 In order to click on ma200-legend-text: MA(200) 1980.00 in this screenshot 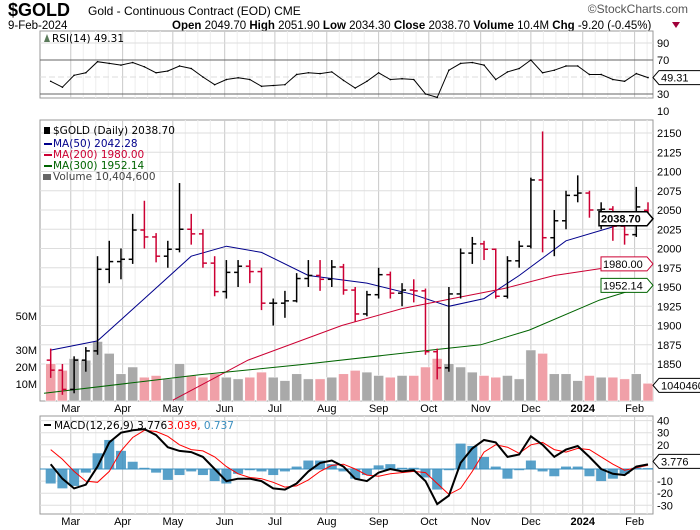, I will do `click(98, 155)`.